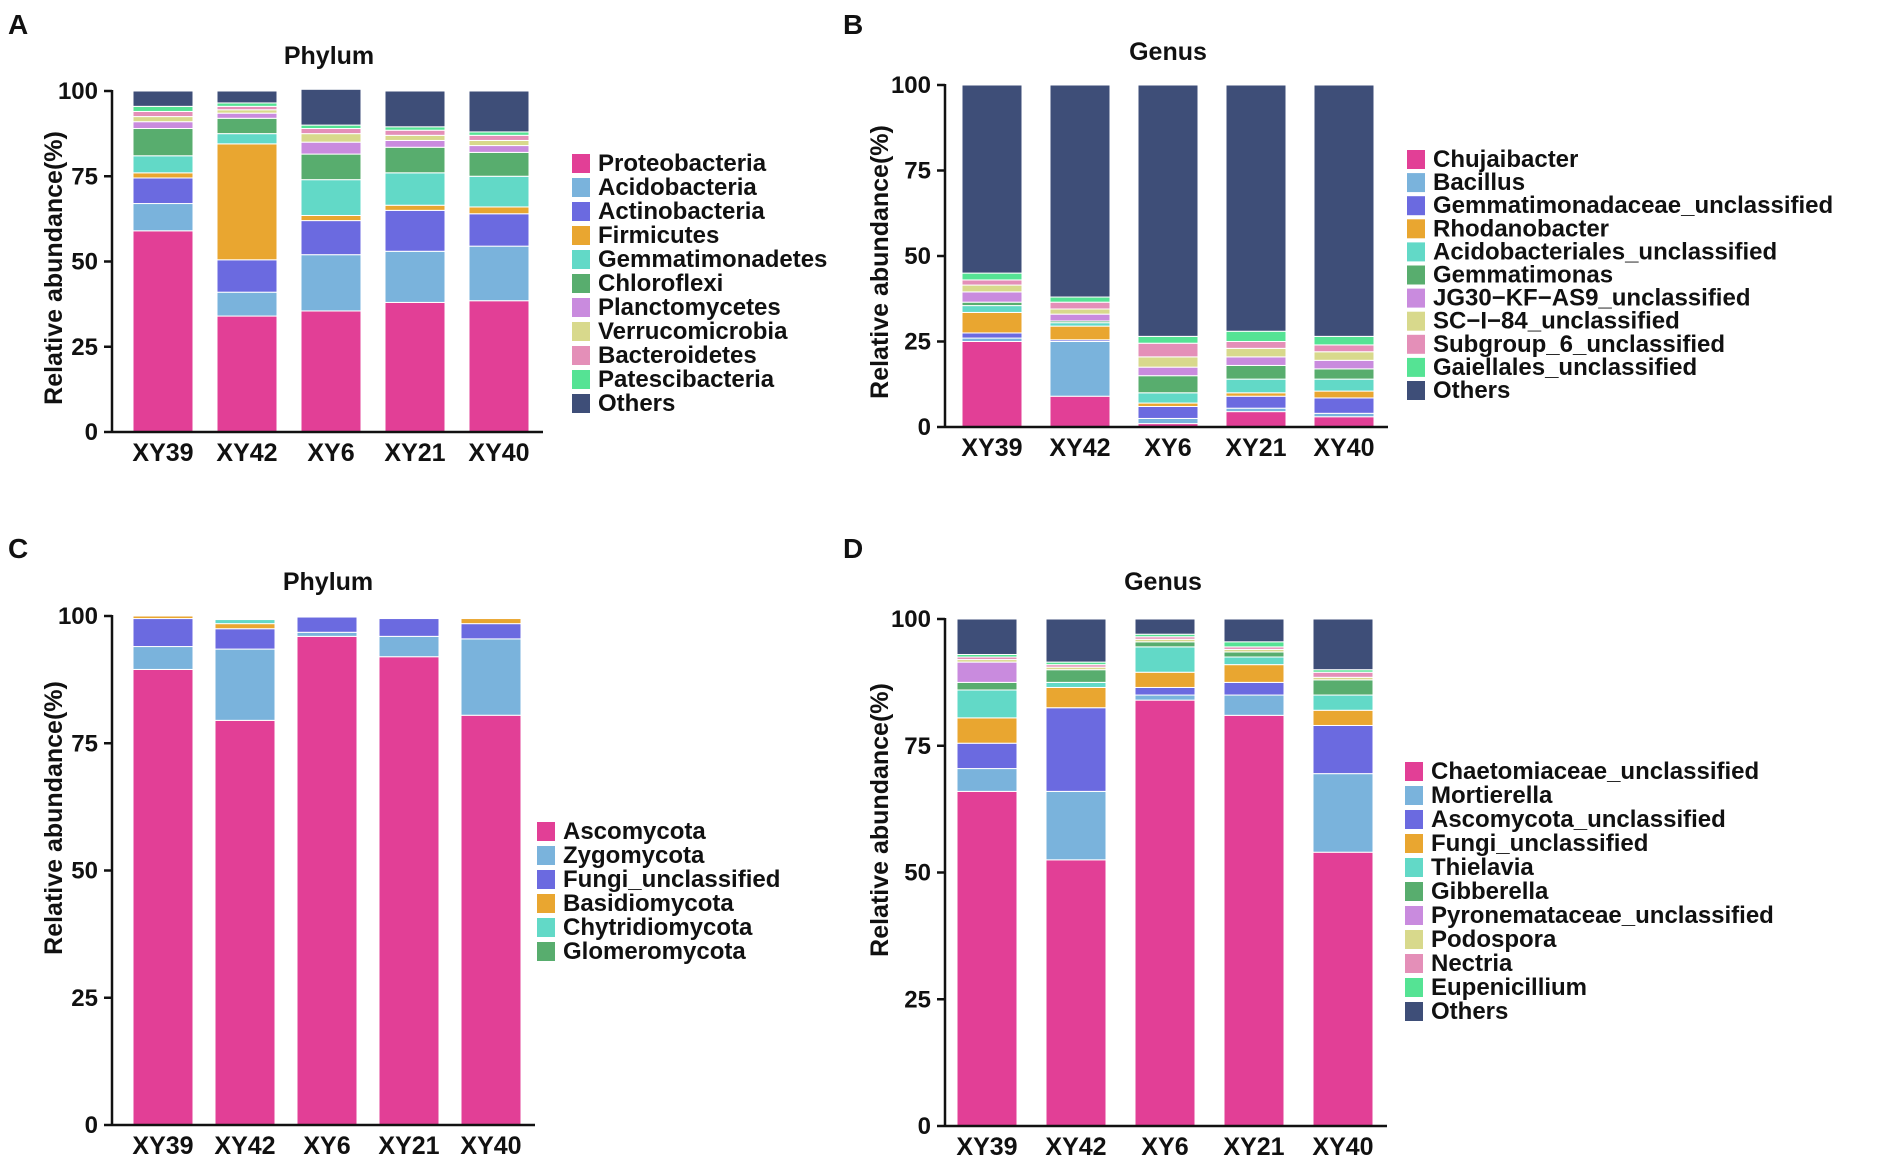  I want to click on bar-segment-b-xy40-acidobacteriales-unclassified, so click(1344, 385).